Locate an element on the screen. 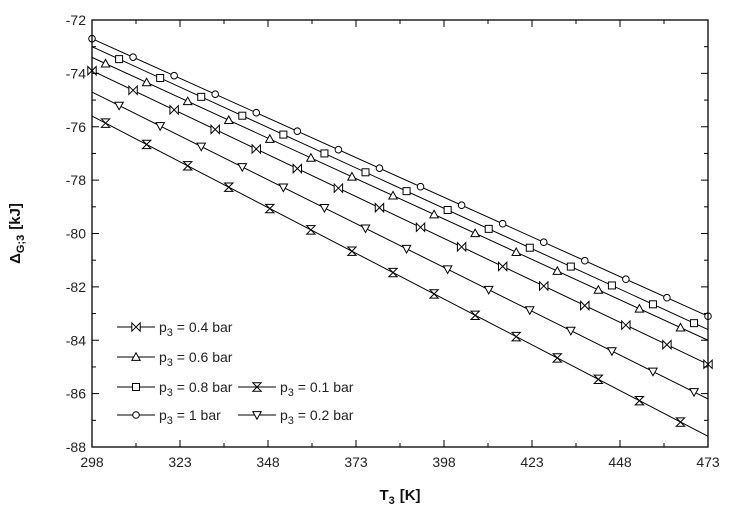 The image size is (730, 512). legend-label-rest: = 1 bar is located at coordinates (197, 415).